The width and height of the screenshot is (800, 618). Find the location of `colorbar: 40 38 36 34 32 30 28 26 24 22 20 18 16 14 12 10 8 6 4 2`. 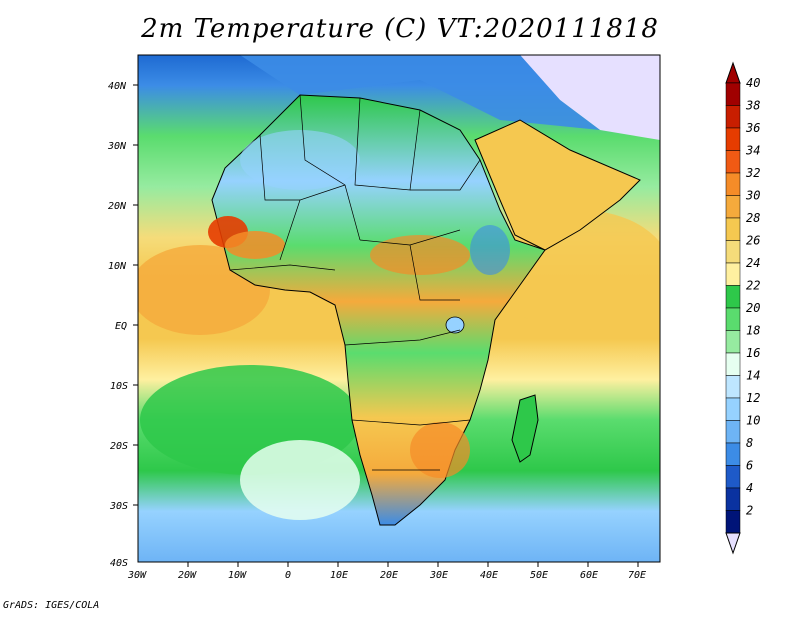

colorbar: 40 38 36 34 32 30 28 26 24 22 20 18 16 14 12 10 8 6 4 2 is located at coordinates (742, 308).